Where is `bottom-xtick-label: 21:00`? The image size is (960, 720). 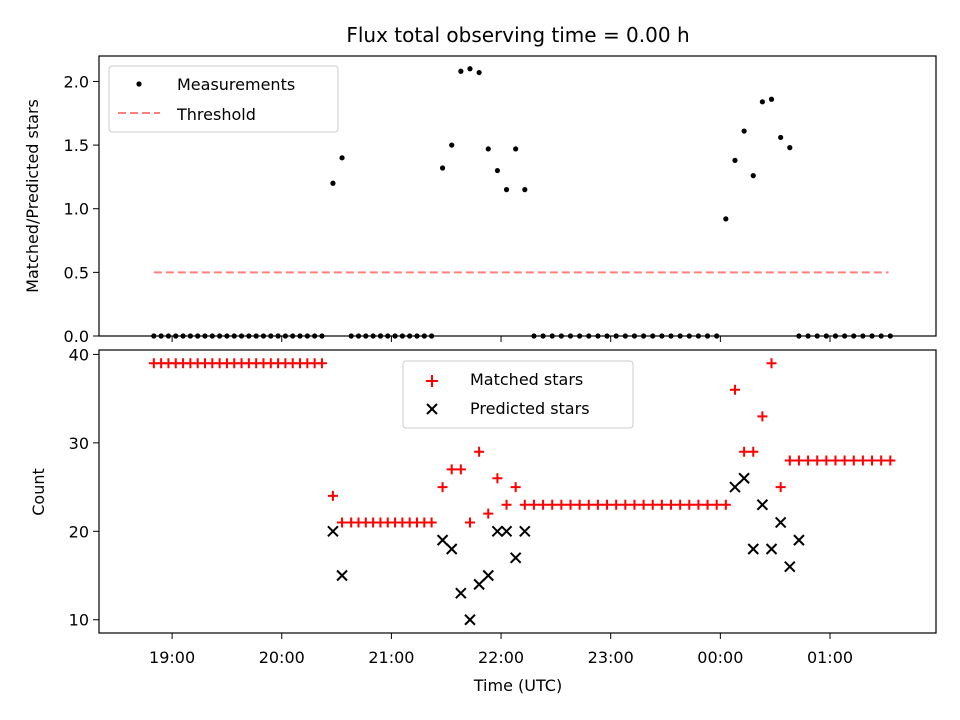
bottom-xtick-label: 21:00 is located at coordinates (391, 657).